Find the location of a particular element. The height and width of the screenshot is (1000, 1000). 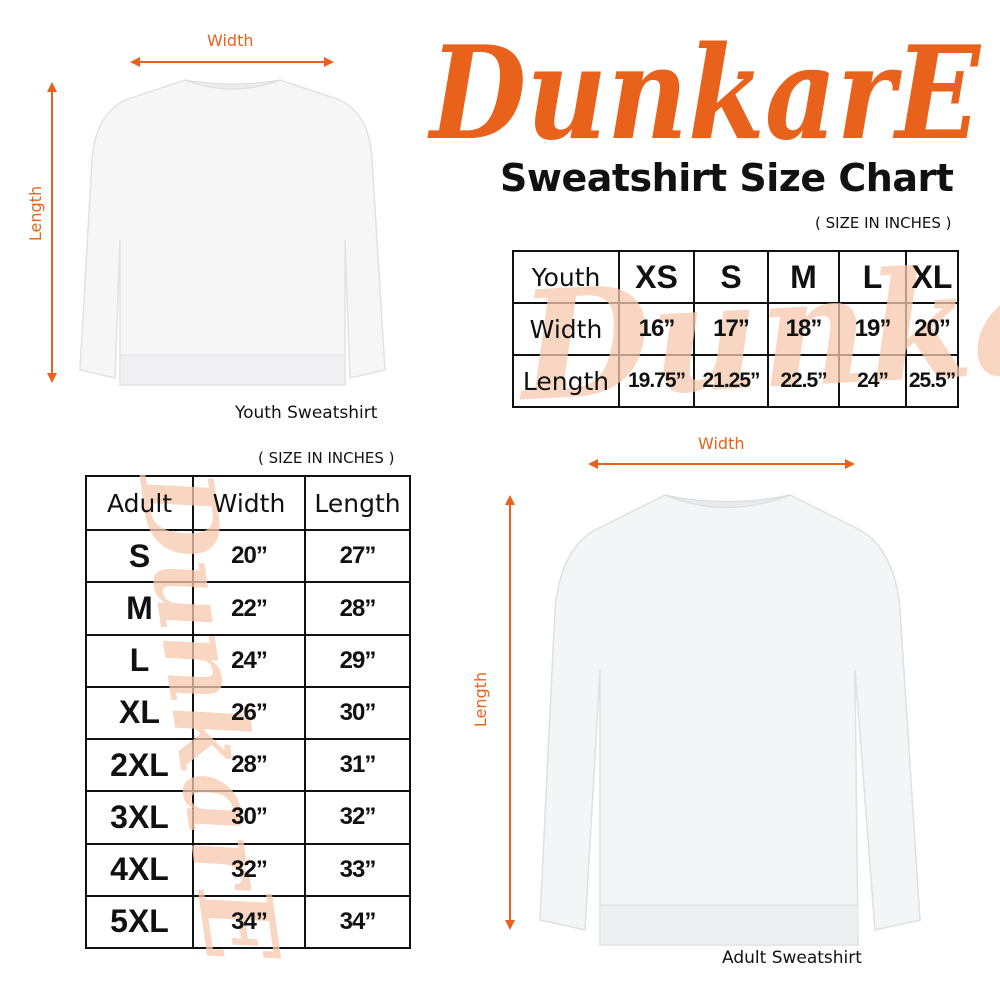

adult-width-label: Width is located at coordinates (721, 443).